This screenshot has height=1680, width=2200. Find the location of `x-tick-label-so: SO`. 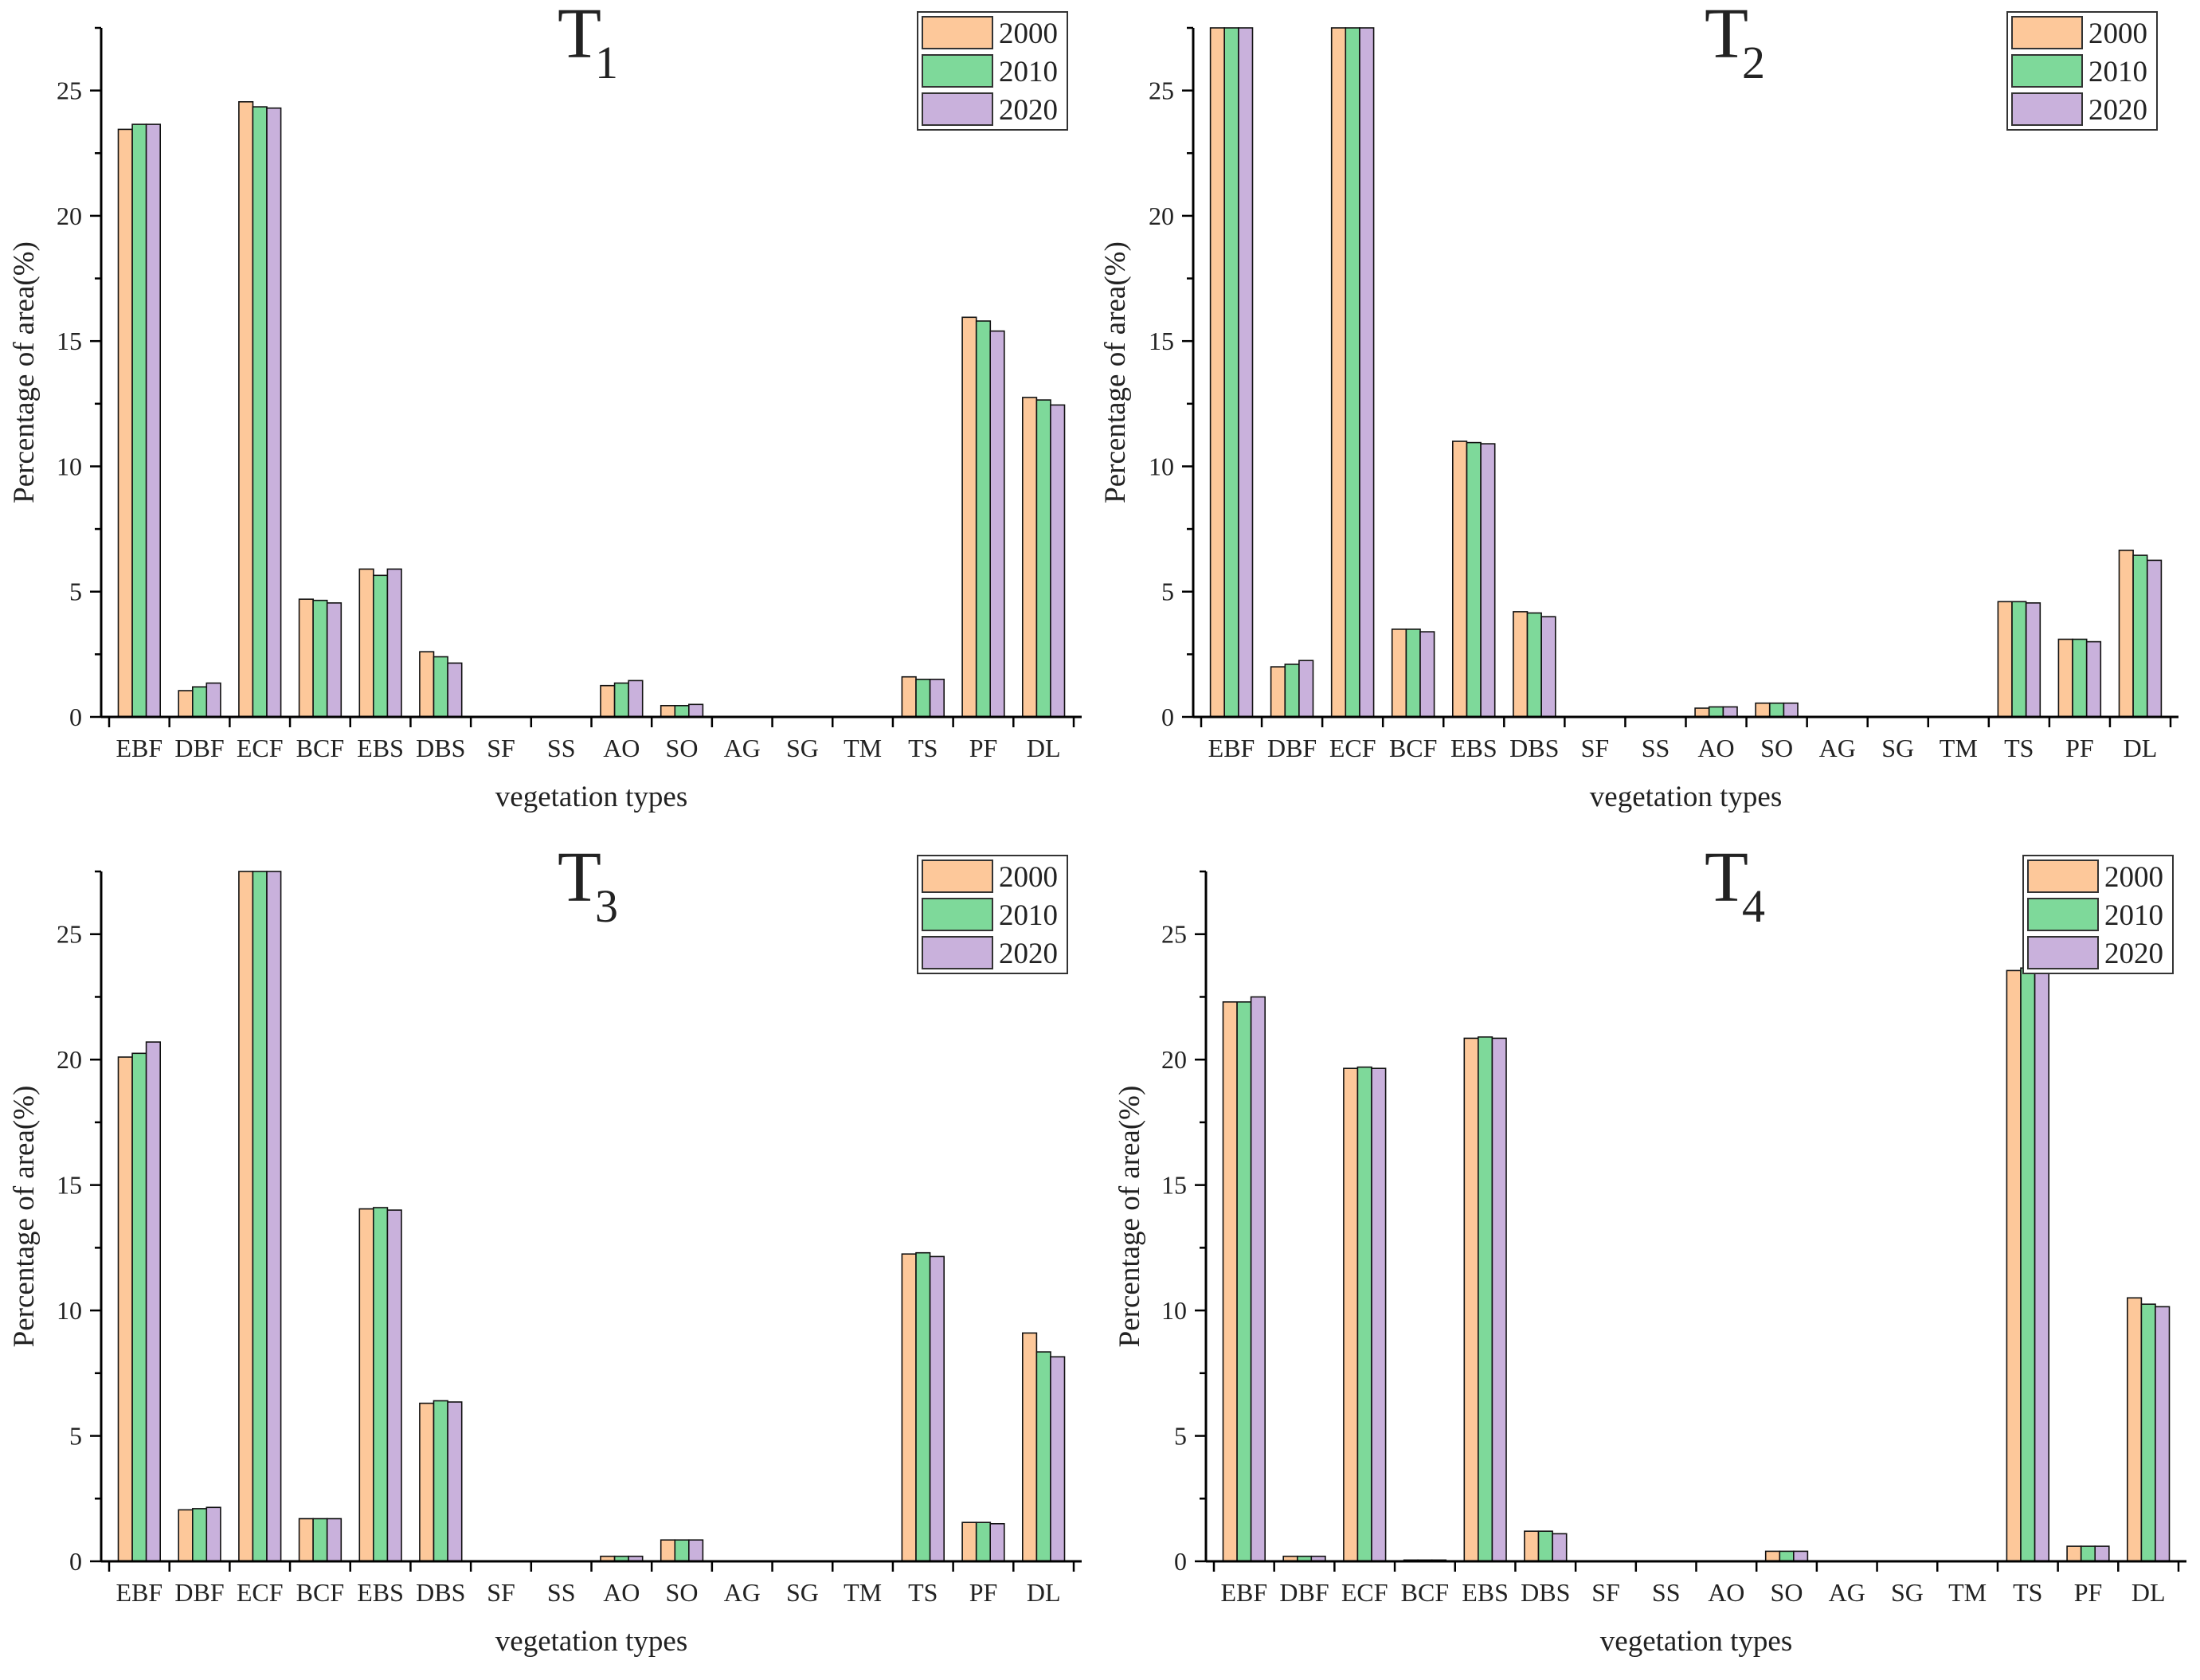

x-tick-label-so: SO is located at coordinates (1787, 1592).